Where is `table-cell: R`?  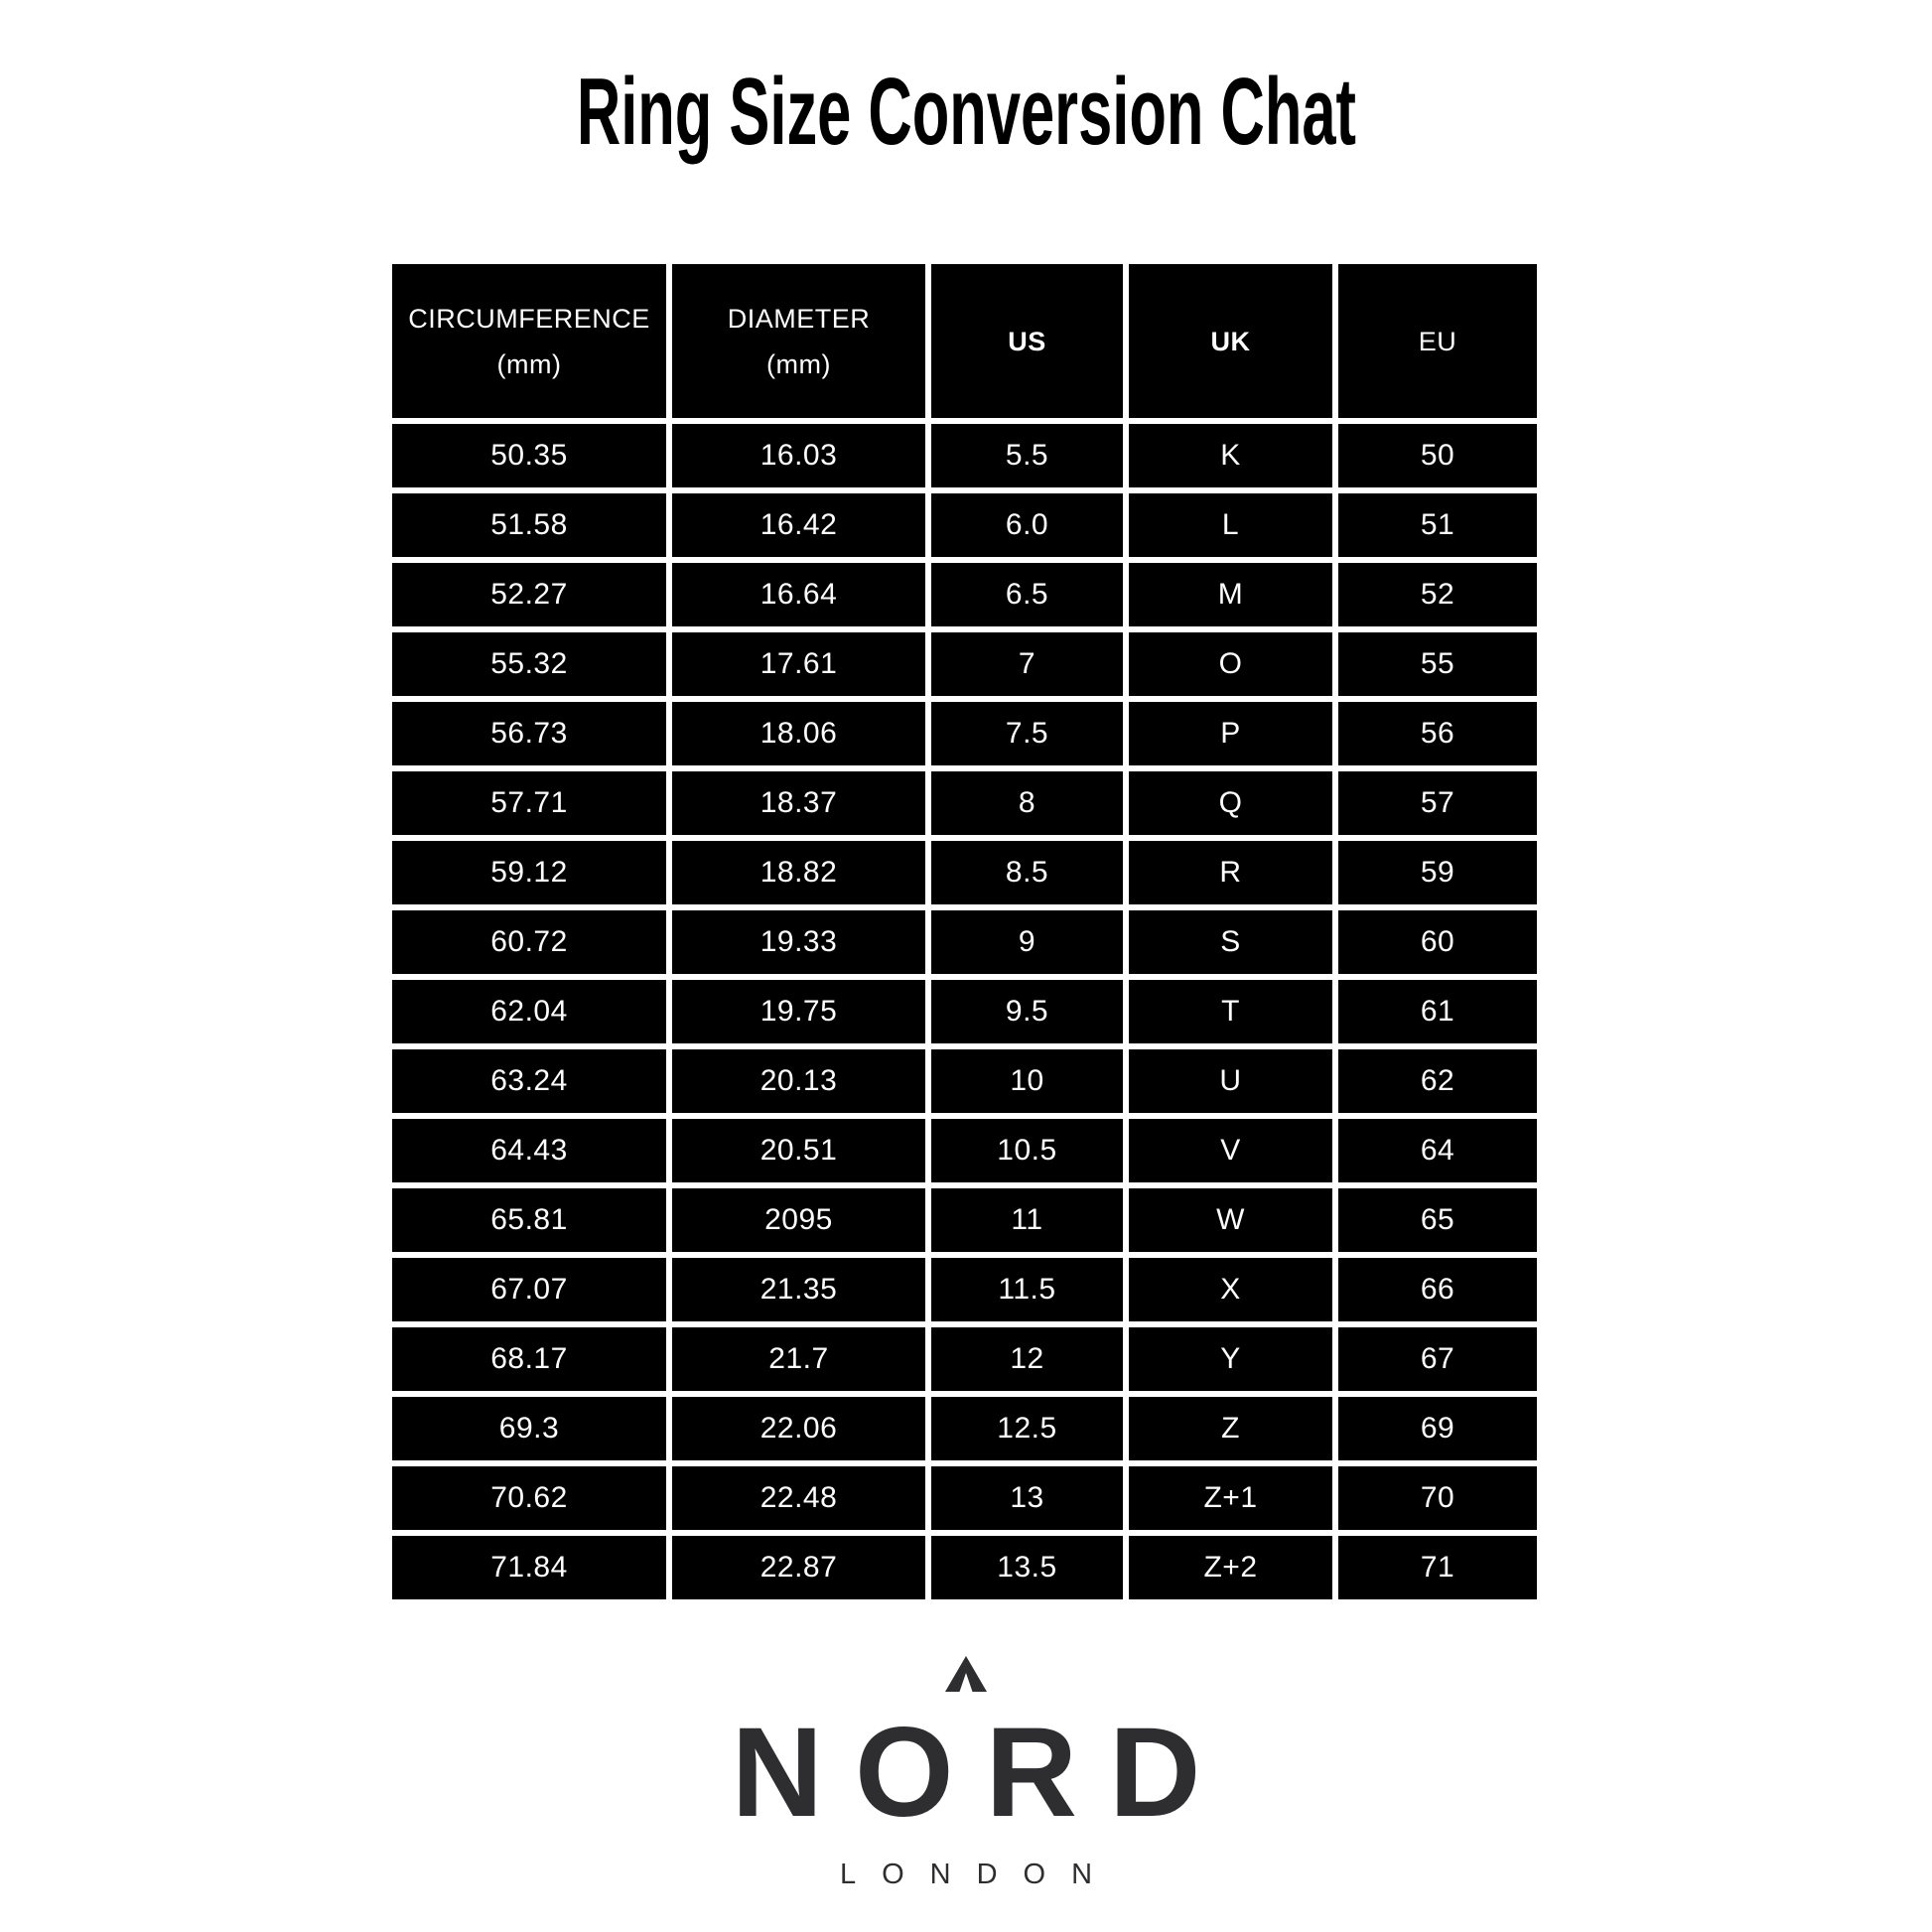 table-cell: R is located at coordinates (1231, 873).